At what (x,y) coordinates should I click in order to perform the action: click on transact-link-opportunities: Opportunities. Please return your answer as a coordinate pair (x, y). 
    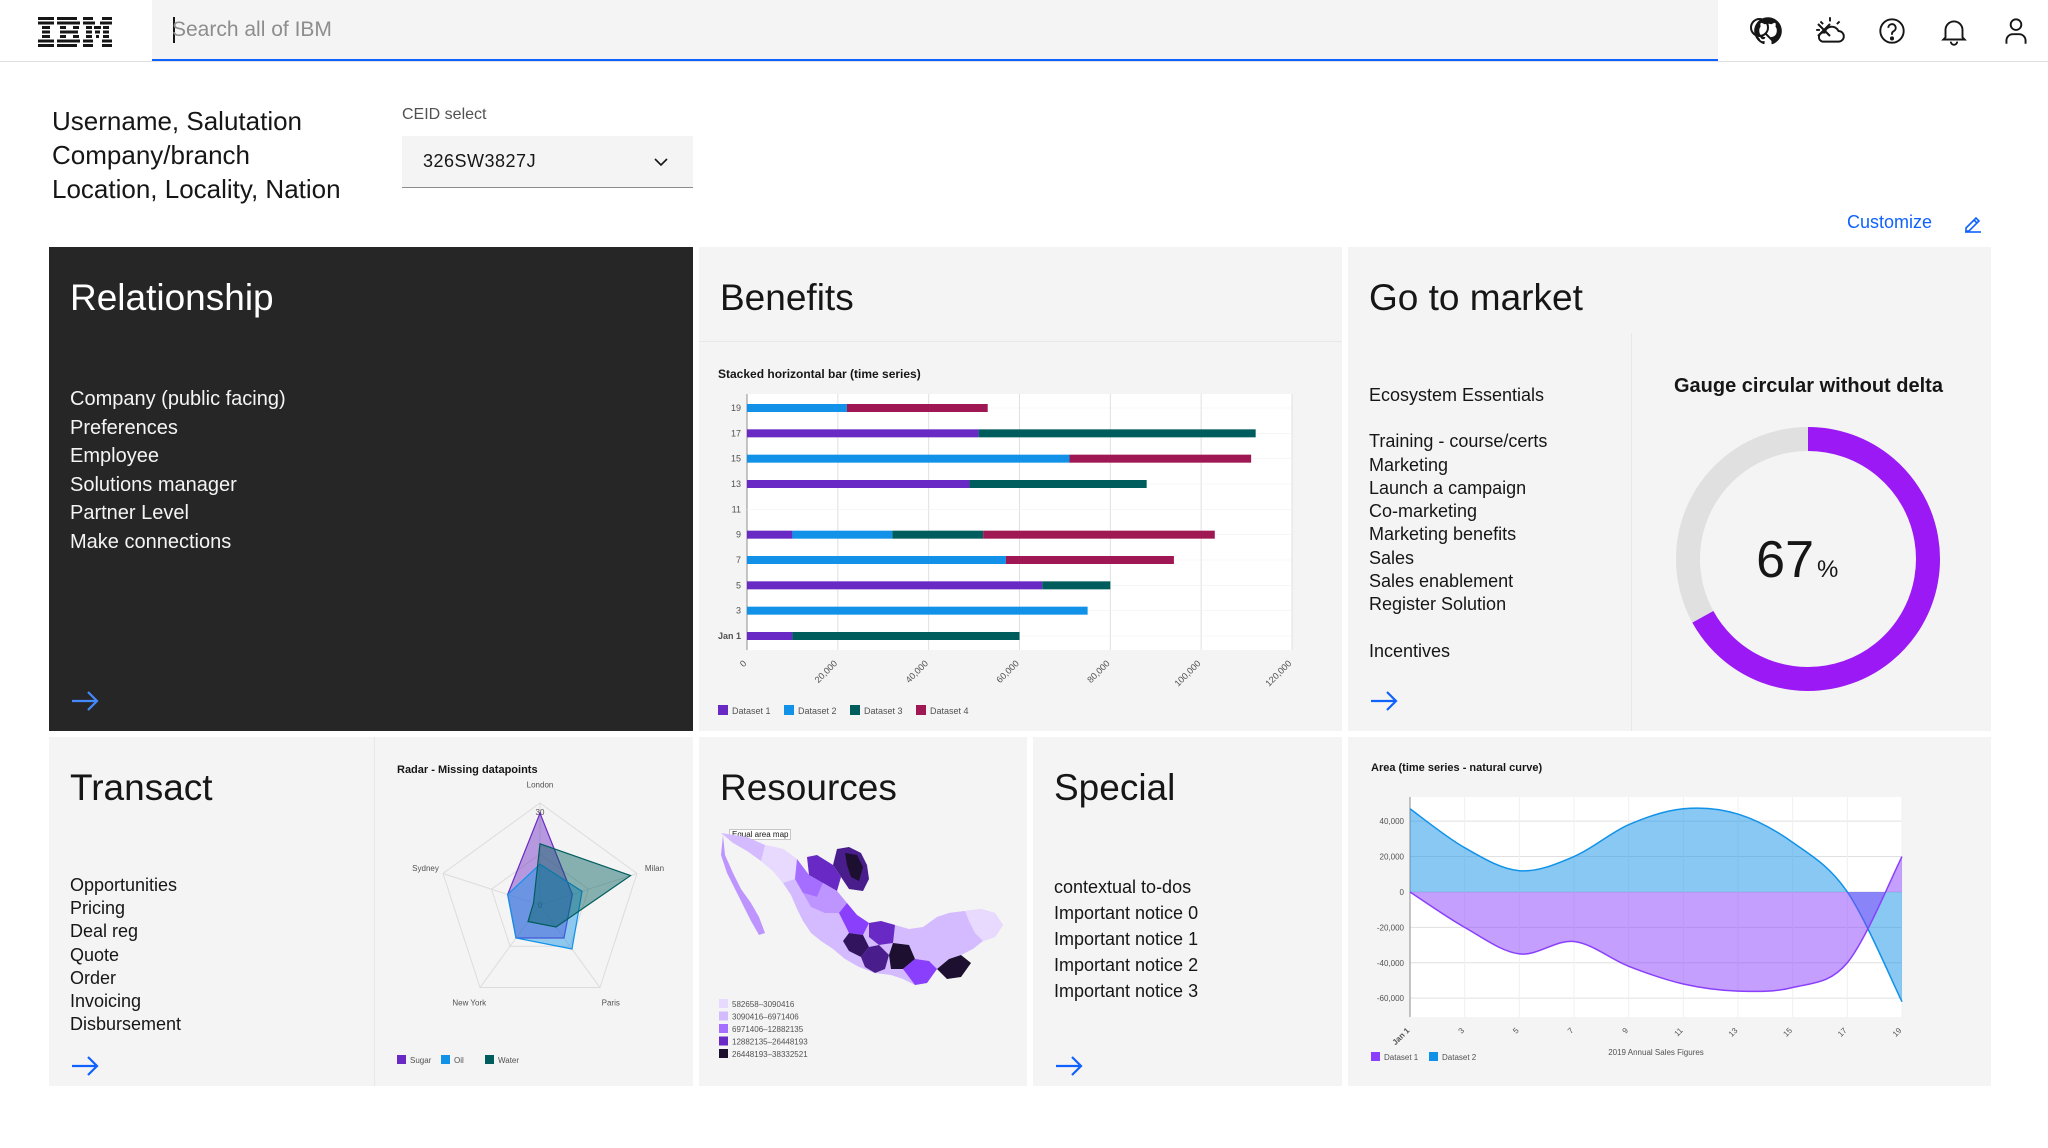
    Looking at the image, I should click on (124, 885).